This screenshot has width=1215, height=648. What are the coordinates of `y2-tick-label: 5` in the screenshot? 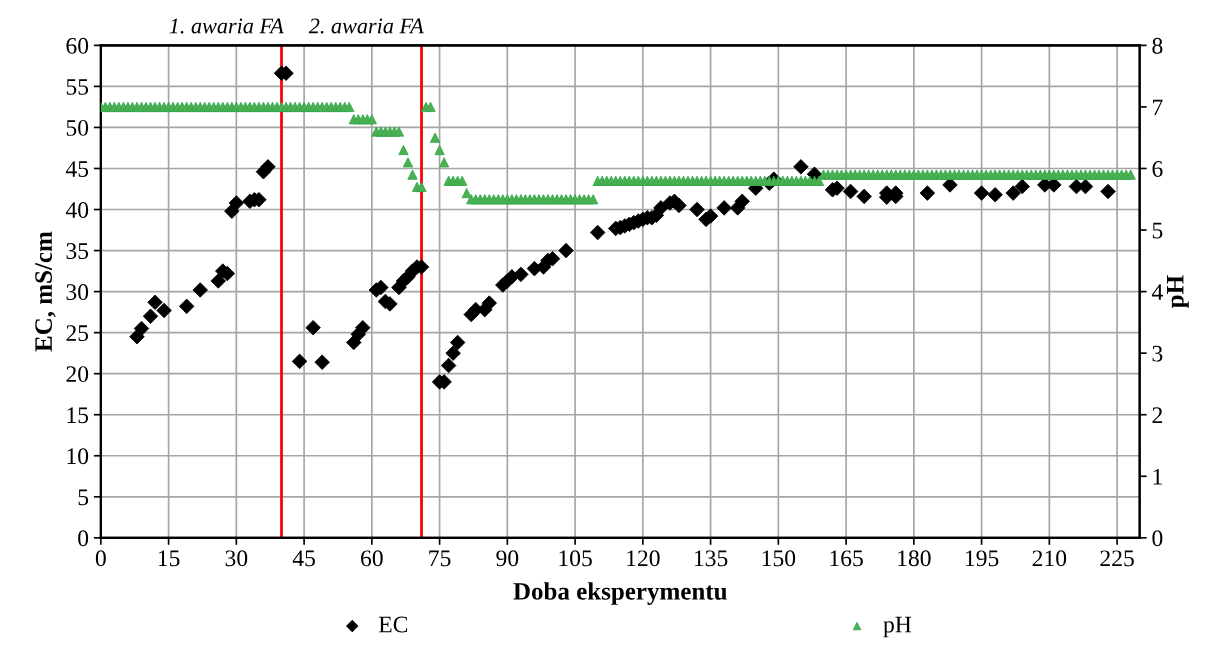 It's located at (1157, 230).